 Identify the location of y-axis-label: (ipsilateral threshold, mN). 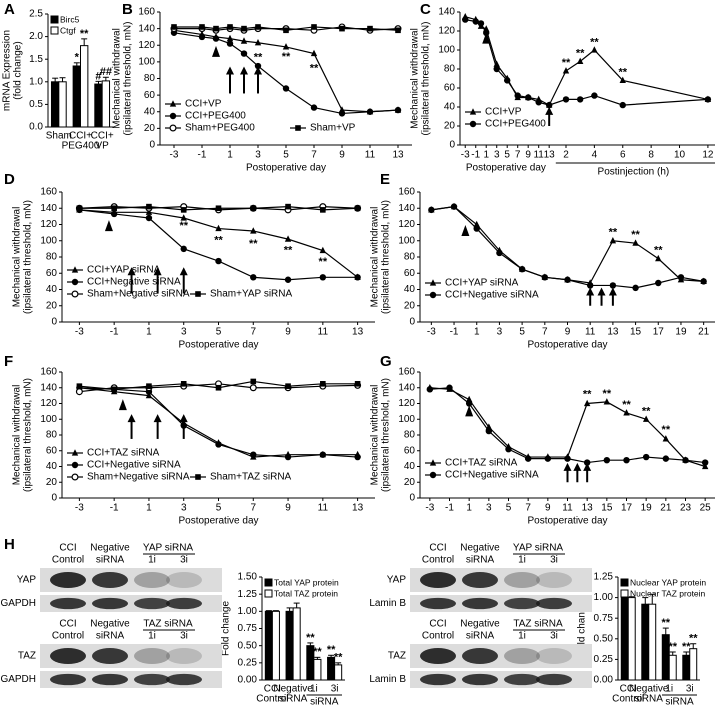
(128, 79).